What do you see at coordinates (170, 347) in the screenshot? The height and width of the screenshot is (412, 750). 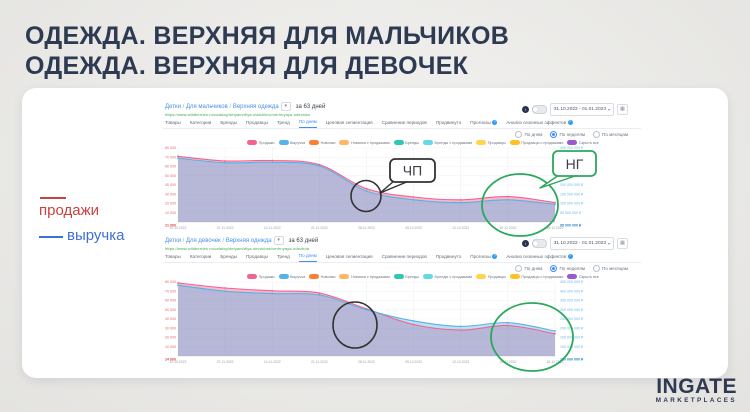 I see `svg-text: 10 000` at bounding box center [170, 347].